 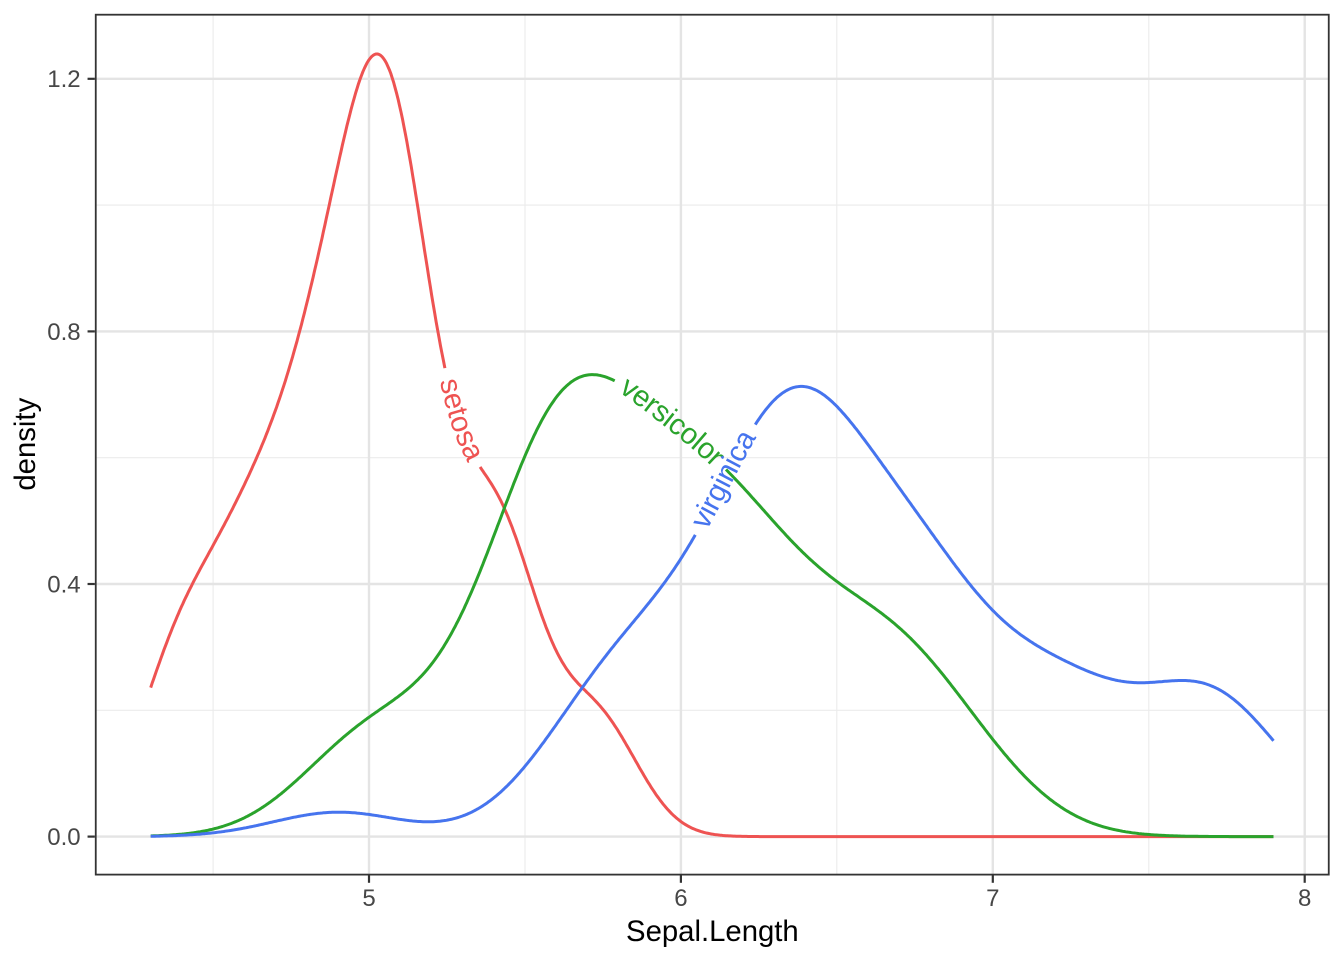 What do you see at coordinates (63, 584) in the screenshot?
I see `svg-text: 0.4` at bounding box center [63, 584].